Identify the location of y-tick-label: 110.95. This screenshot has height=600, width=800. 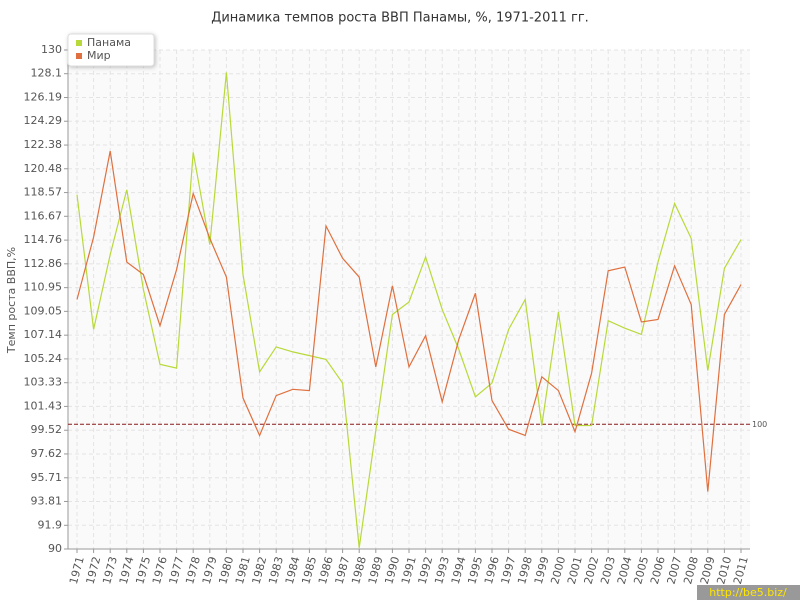
(43, 287).